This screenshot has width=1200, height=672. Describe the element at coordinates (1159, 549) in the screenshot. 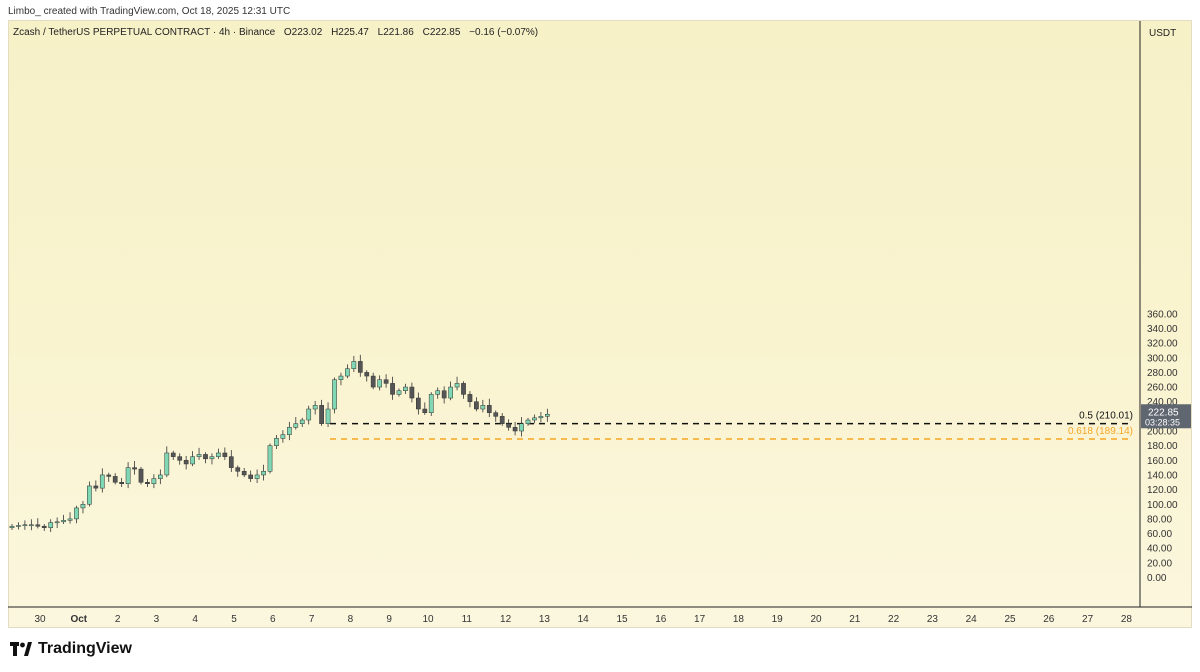

I see `y-tick-label: 40.00` at that location.